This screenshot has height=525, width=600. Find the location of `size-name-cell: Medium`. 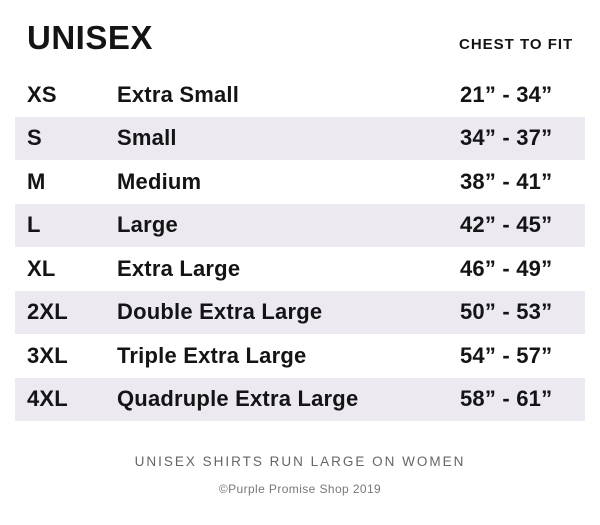

size-name-cell: Medium is located at coordinates (159, 181).